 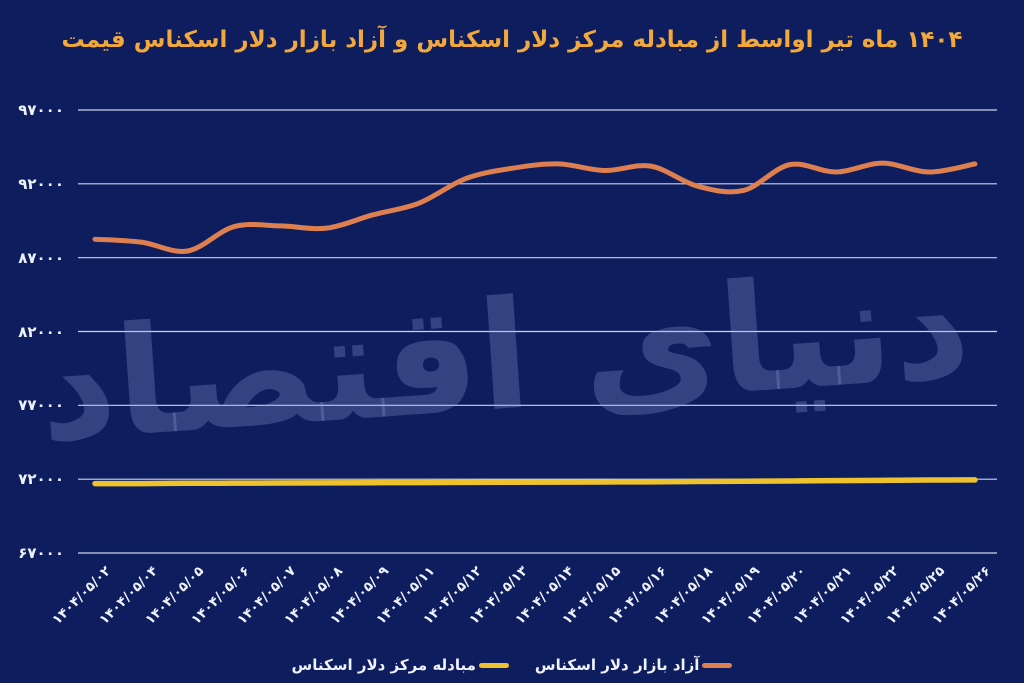 I want to click on y-tick-label: ۸۷۰۰۰, so click(x=41, y=257).